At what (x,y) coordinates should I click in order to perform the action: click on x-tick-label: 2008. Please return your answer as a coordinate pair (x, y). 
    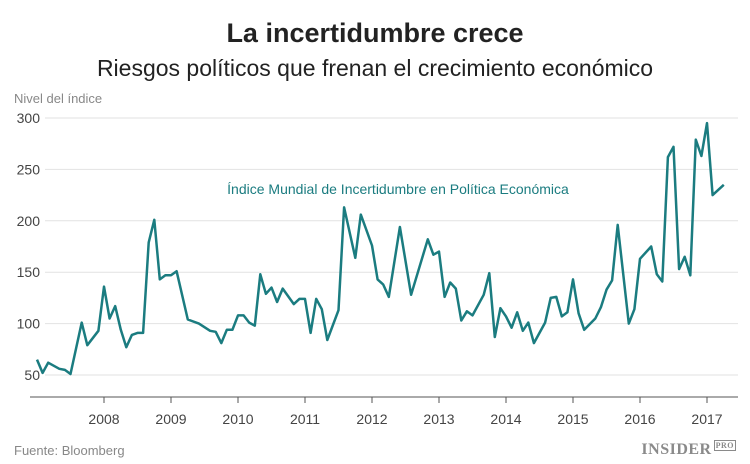
    Looking at the image, I should click on (103, 419).